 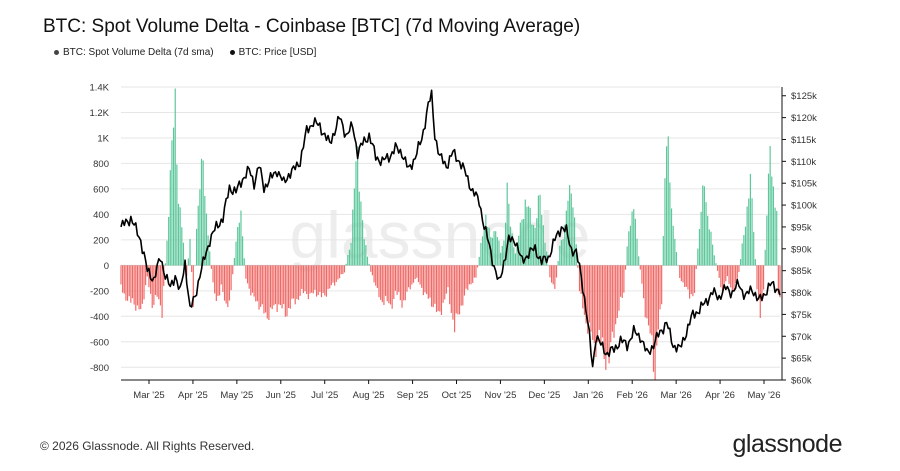 I want to click on x-tick-label: Feb '26, so click(x=632, y=395).